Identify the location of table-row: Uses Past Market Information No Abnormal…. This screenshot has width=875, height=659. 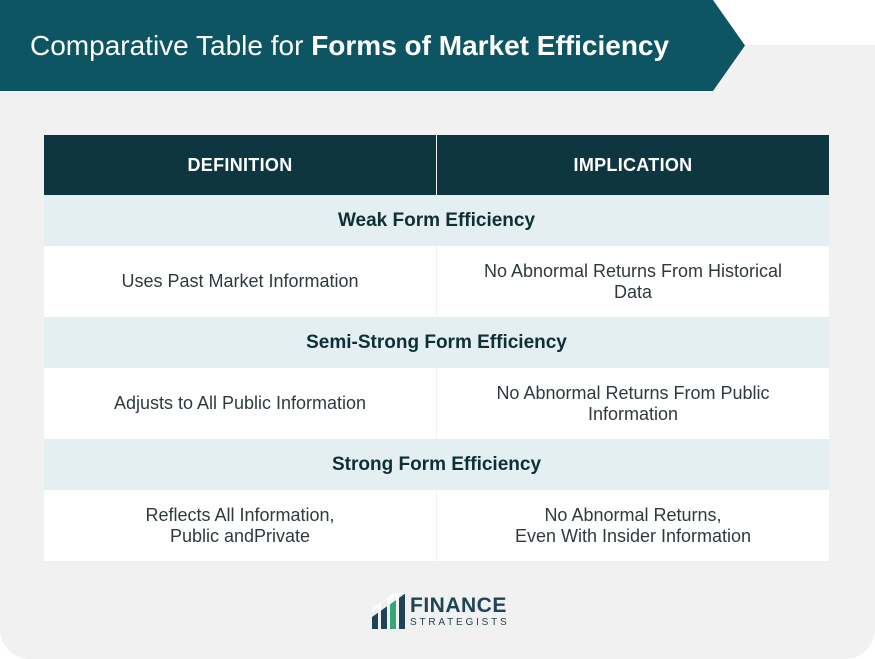
(436, 281).